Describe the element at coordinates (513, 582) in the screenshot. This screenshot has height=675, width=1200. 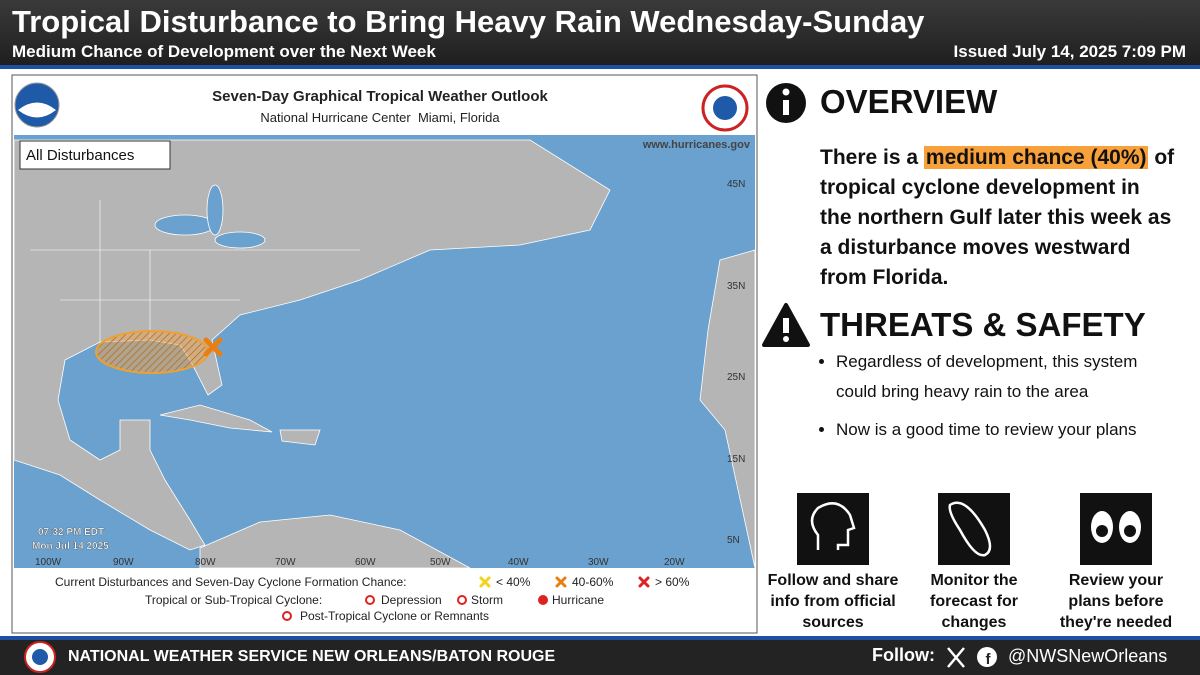
I see `legend-low: < 40%` at that location.